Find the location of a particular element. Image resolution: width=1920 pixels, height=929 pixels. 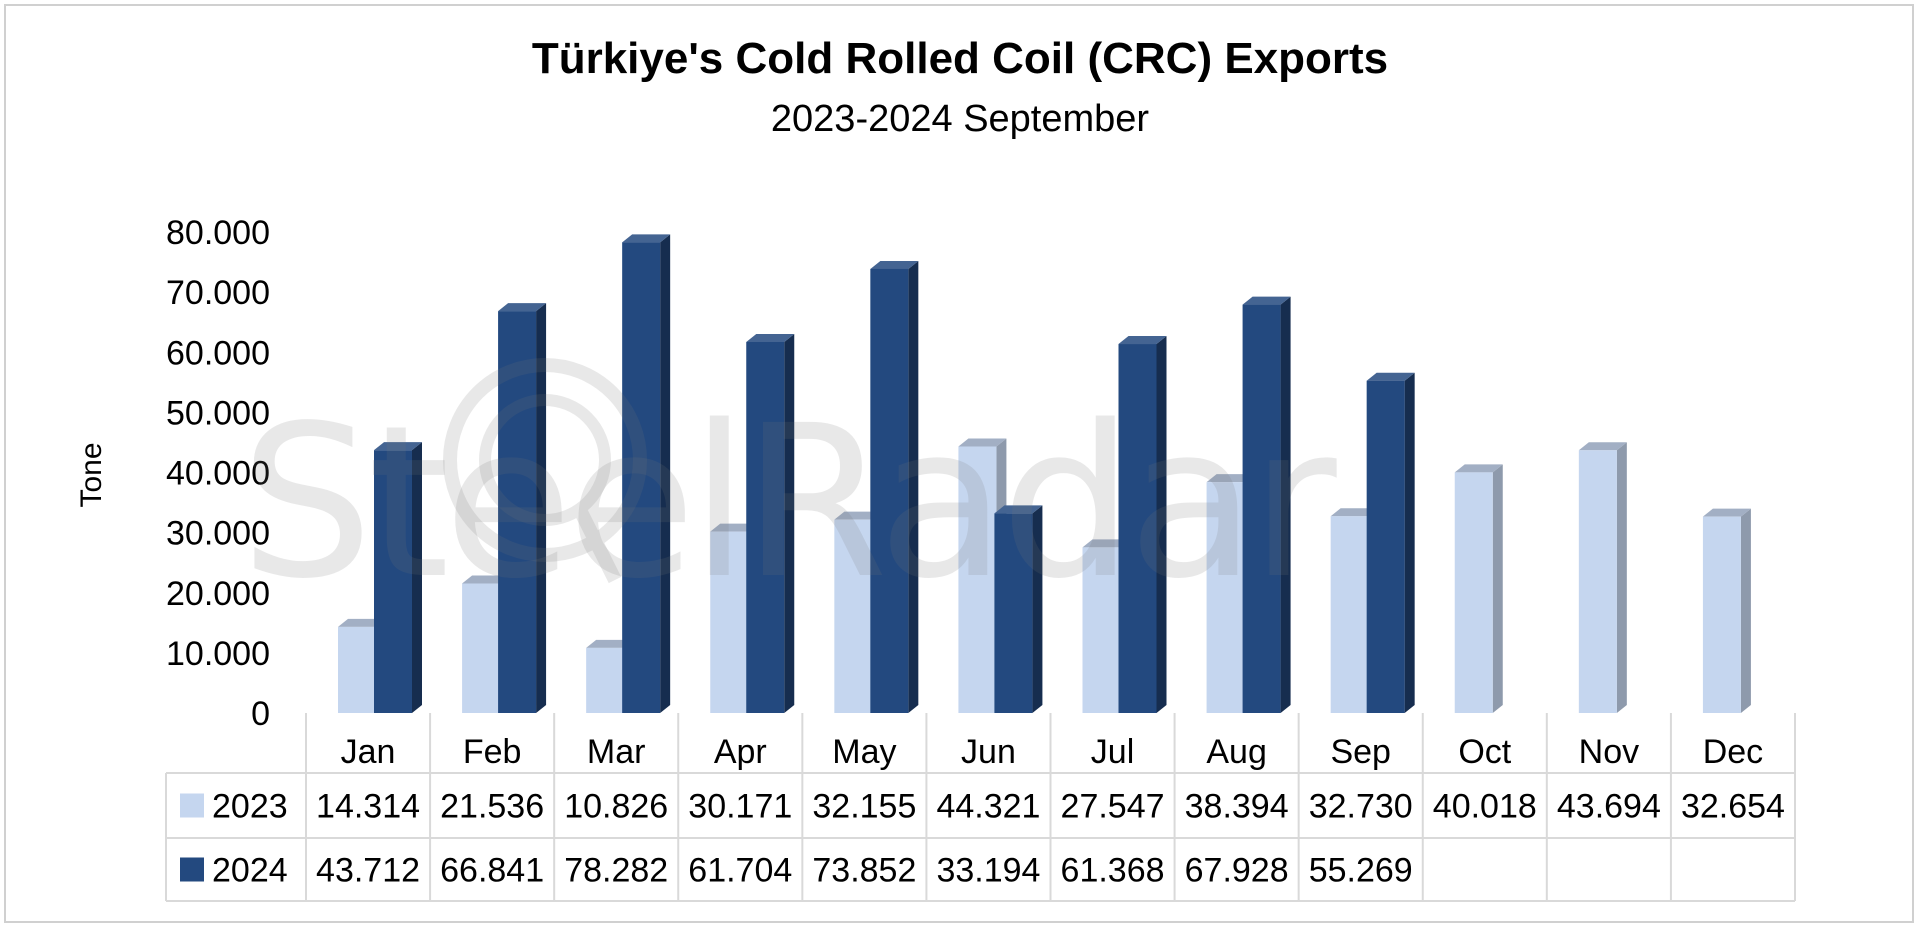

y-tick-label: 0 is located at coordinates (260, 714).